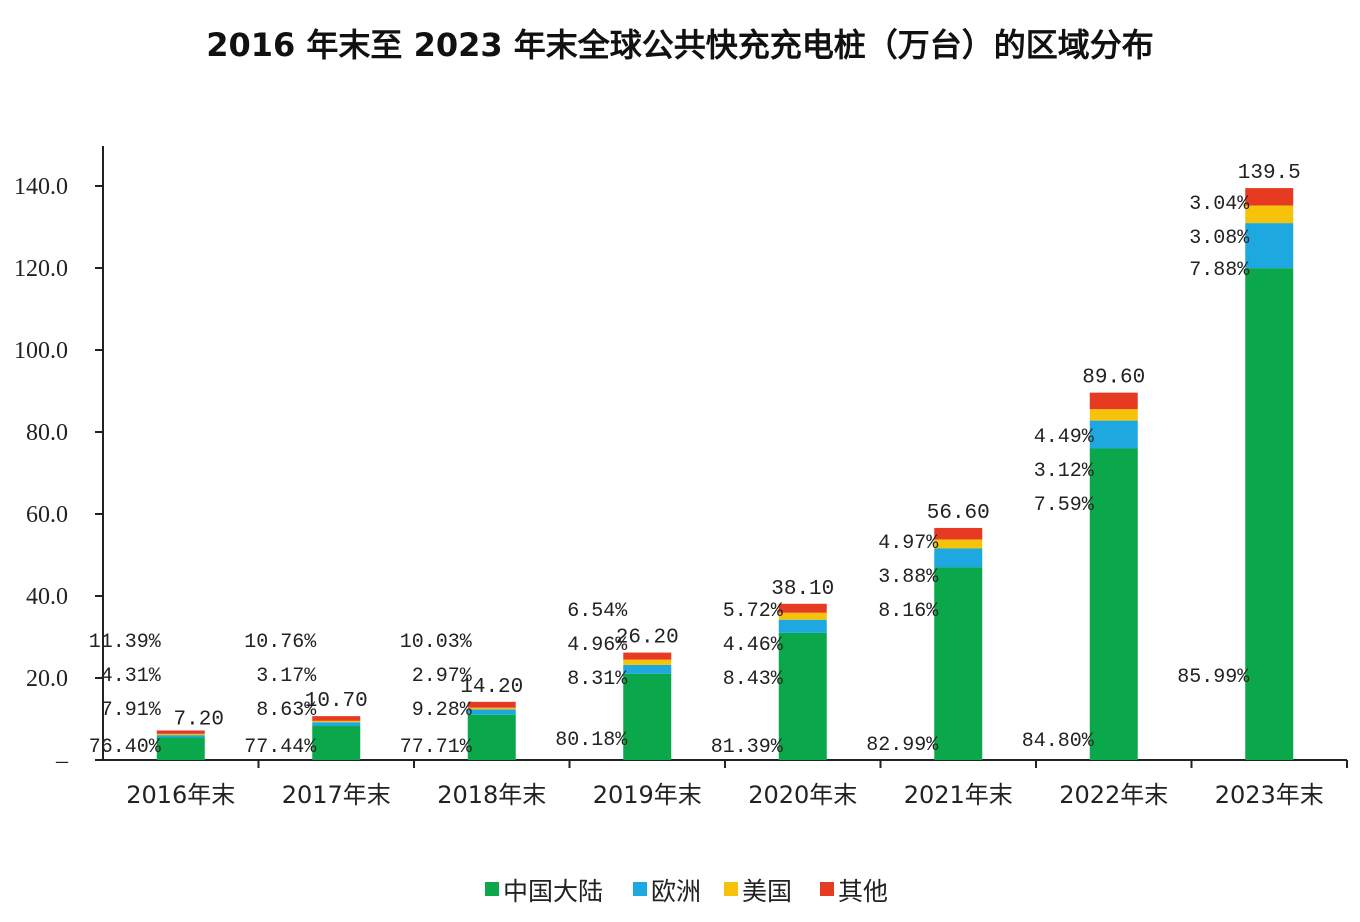  What do you see at coordinates (597, 611) in the screenshot?
I see `percentage-label: 6.54%` at bounding box center [597, 611].